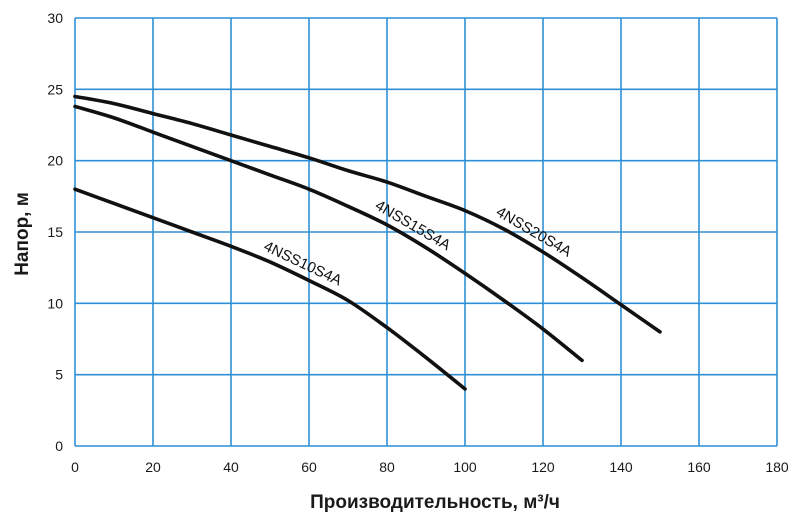  What do you see at coordinates (621, 467) in the screenshot?
I see `x-tick-label: 140` at bounding box center [621, 467].